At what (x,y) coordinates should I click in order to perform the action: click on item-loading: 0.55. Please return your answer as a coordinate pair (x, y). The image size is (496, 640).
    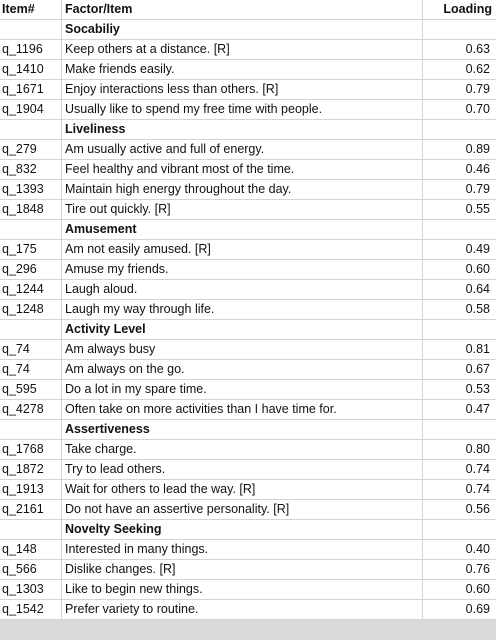
    Looking at the image, I should click on (459, 209).